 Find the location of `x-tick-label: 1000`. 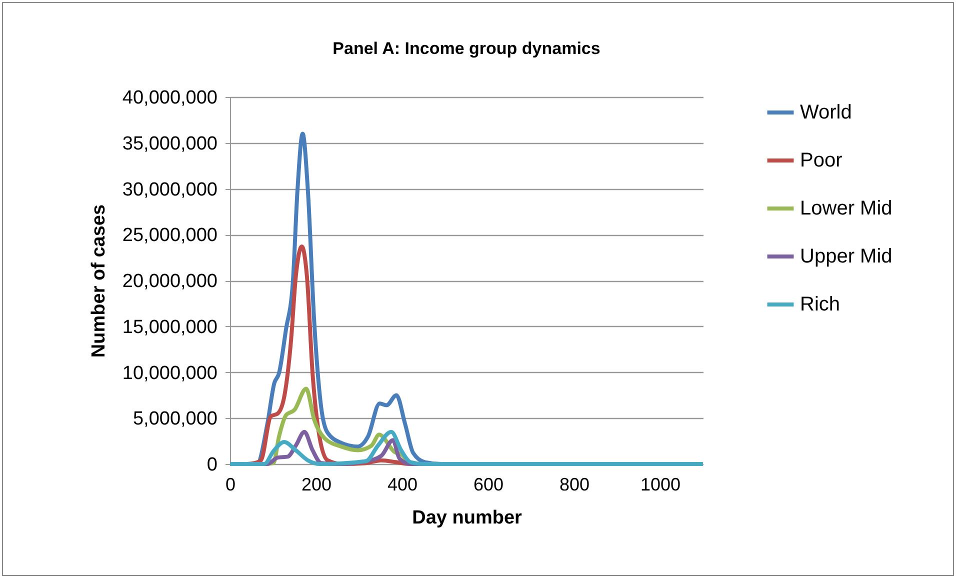

x-tick-label: 1000 is located at coordinates (660, 484).